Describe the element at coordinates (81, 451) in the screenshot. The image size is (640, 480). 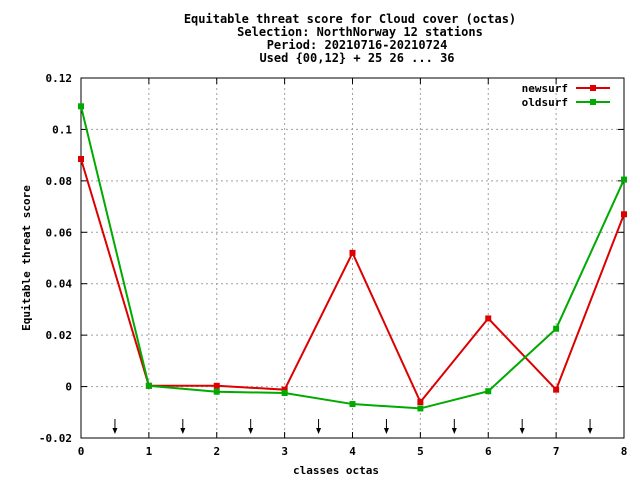
I see `x-tick-label: 0` at that location.